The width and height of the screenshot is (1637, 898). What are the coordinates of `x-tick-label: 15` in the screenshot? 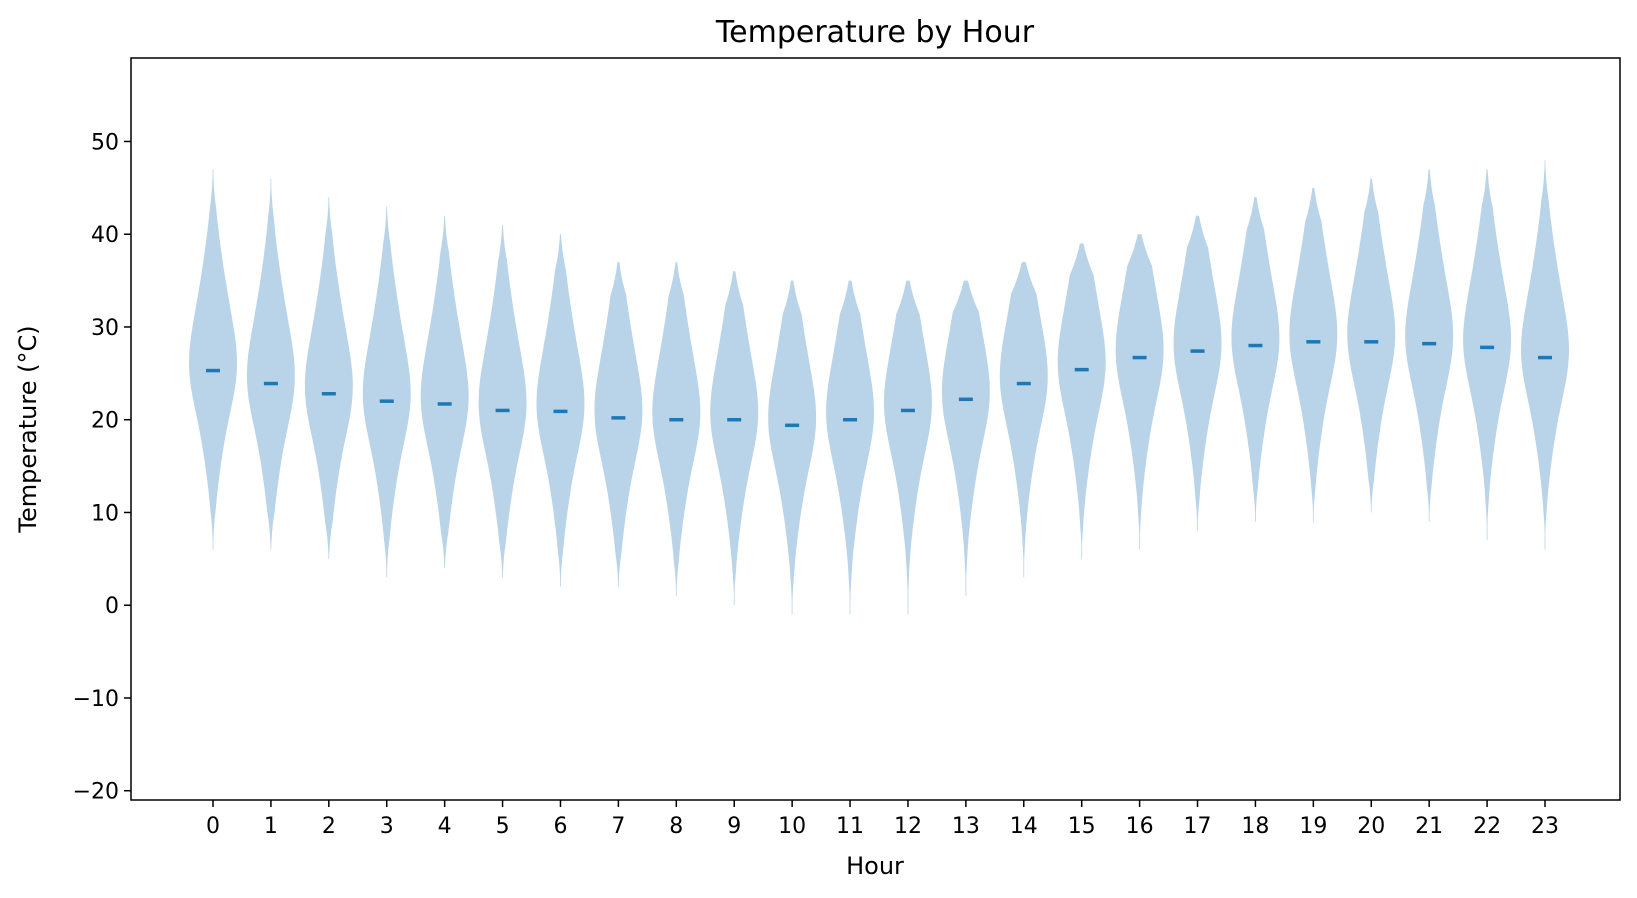 It's located at (1082, 826).